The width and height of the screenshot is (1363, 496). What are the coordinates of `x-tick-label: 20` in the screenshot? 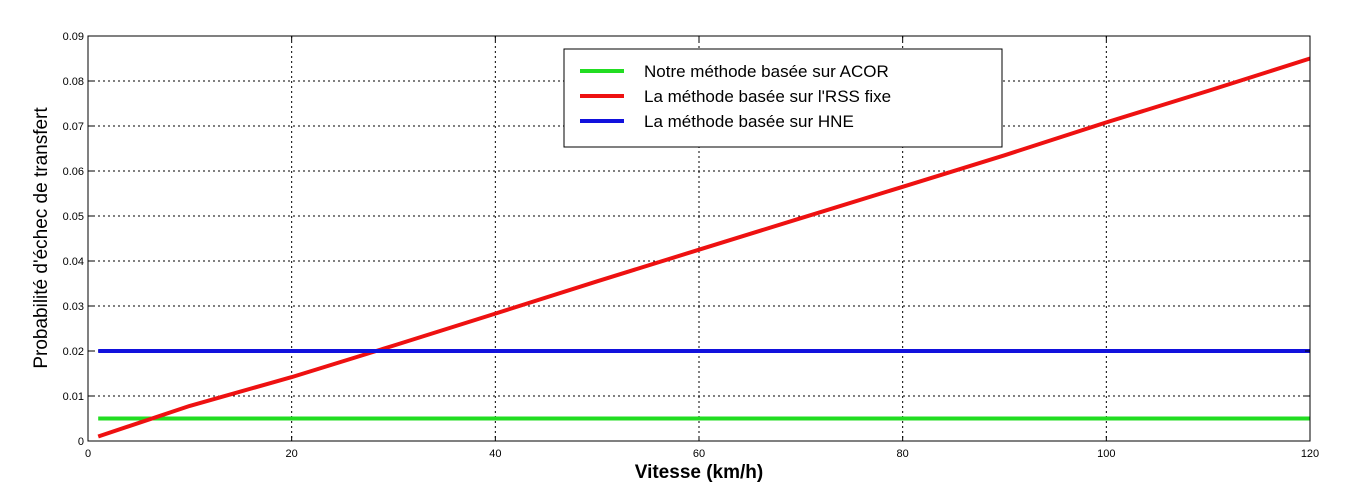 It's located at (292, 454).